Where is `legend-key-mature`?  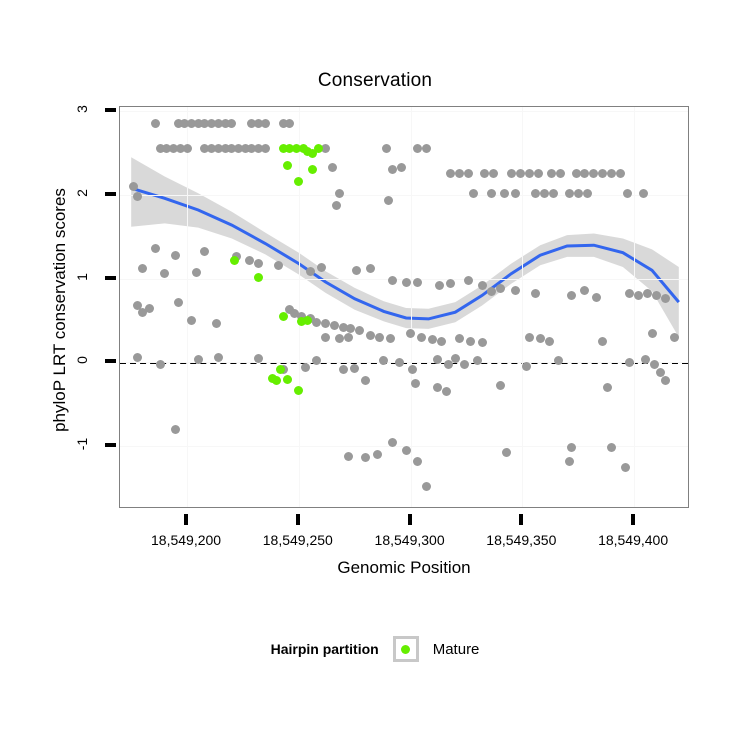
legend-key-mature is located at coordinates (405, 649).